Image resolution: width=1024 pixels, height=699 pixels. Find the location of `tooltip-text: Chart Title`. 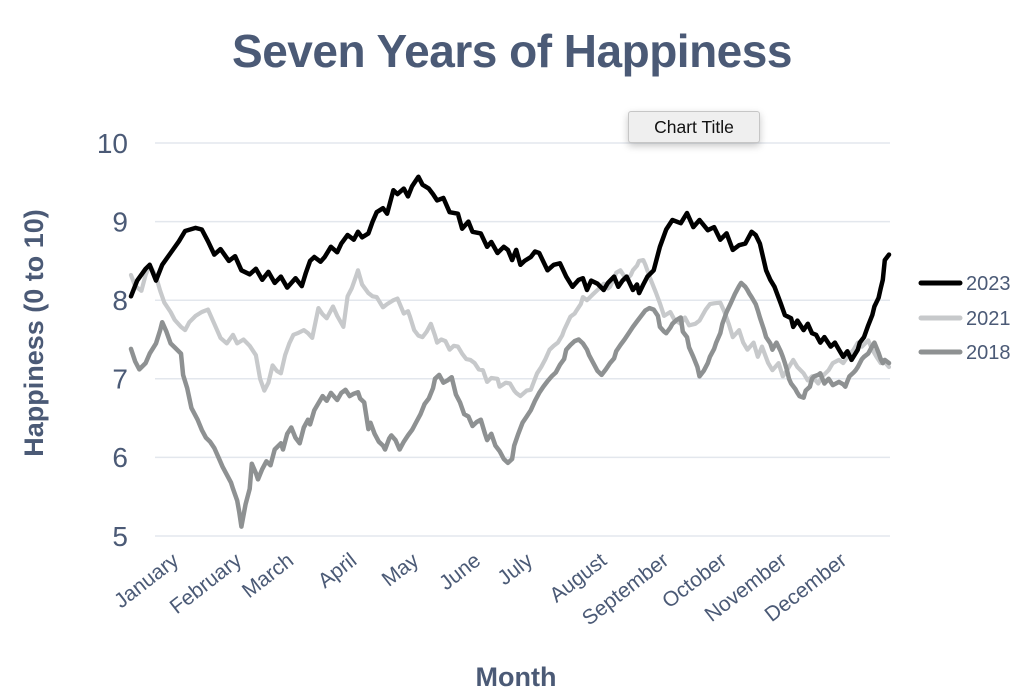

tooltip-text: Chart Title is located at coordinates (694, 126).